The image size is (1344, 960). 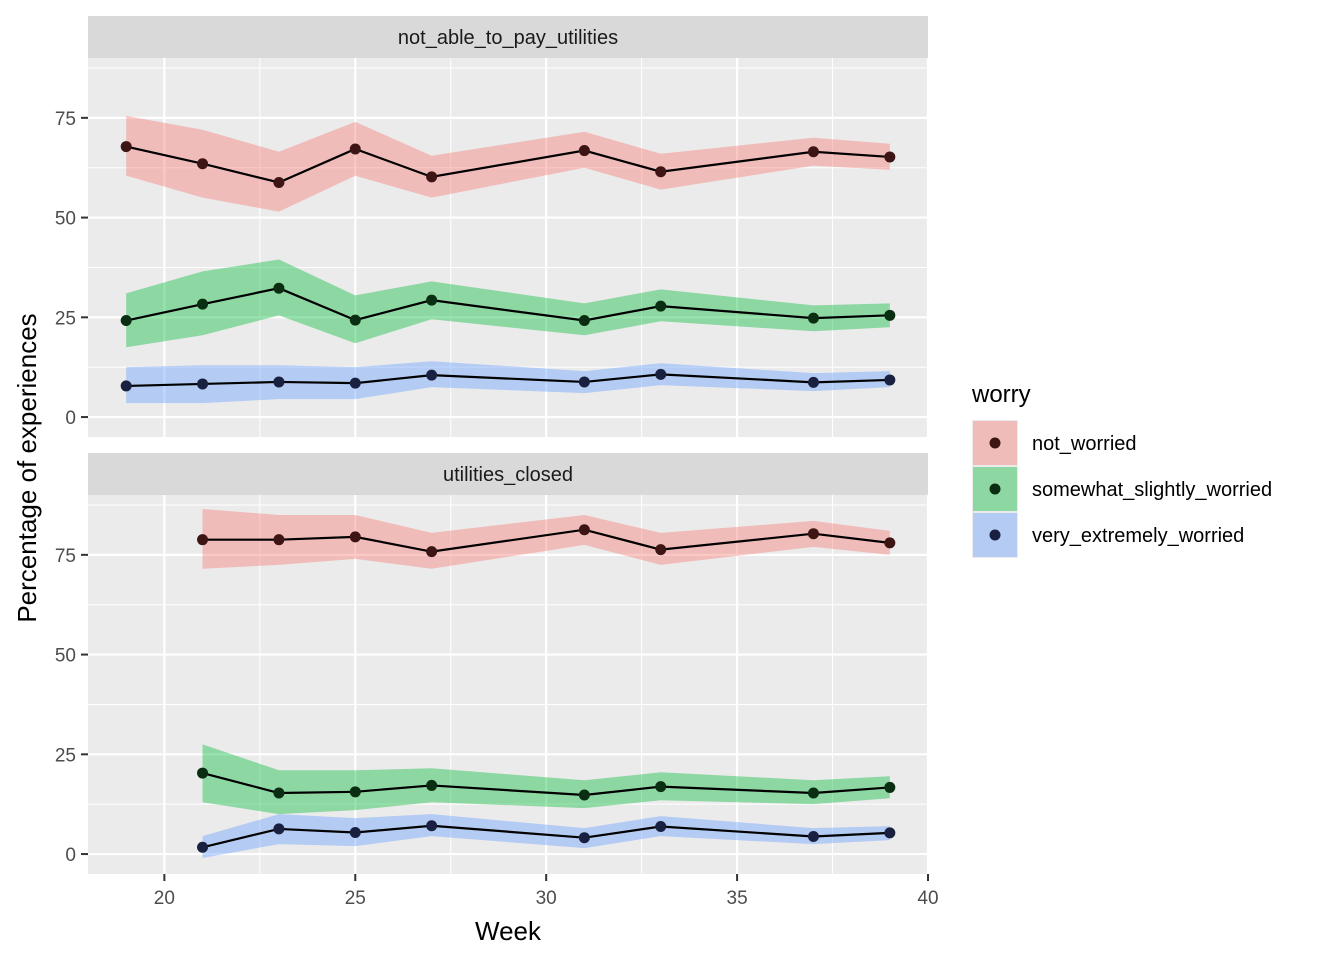 I want to click on ribbon-not_worried, so click(x=546, y=538).